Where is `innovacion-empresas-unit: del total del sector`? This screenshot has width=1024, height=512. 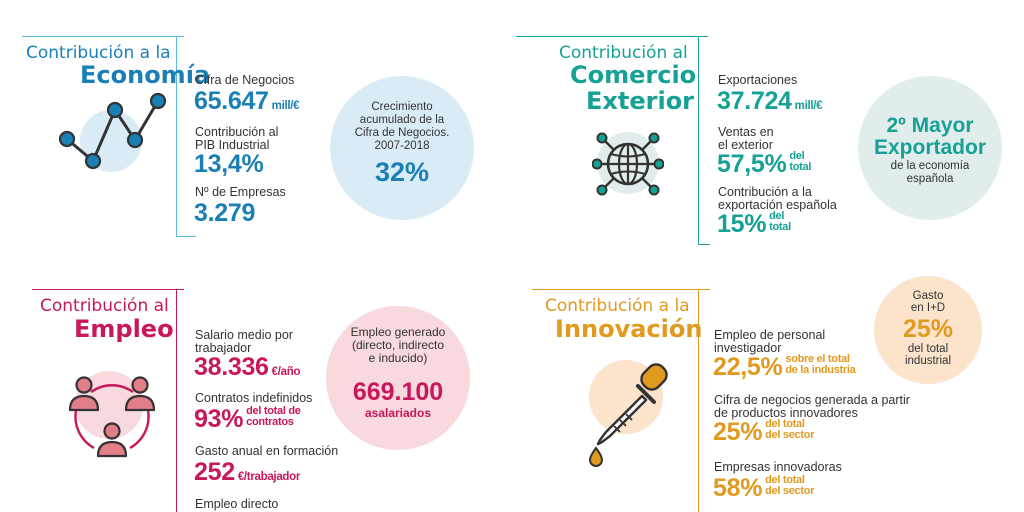
innovacion-empresas-unit: del total del sector is located at coordinates (790, 485).